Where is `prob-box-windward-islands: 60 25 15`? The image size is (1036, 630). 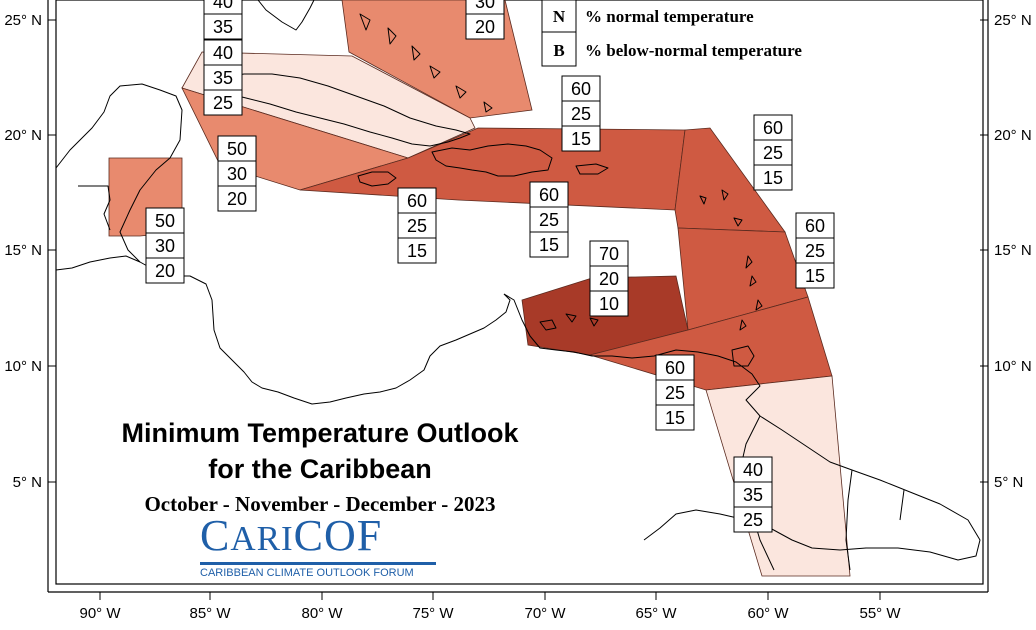
prob-box-windward-islands: 60 25 15 is located at coordinates (815, 250).